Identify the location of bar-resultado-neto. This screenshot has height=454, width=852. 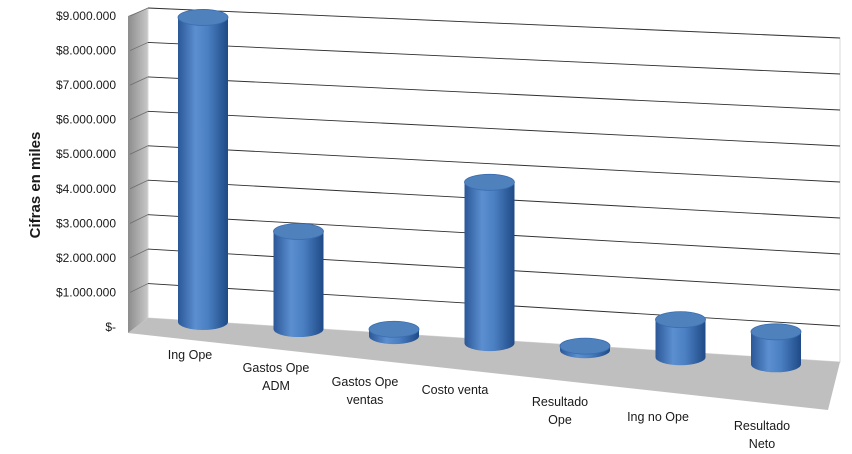
(776, 348).